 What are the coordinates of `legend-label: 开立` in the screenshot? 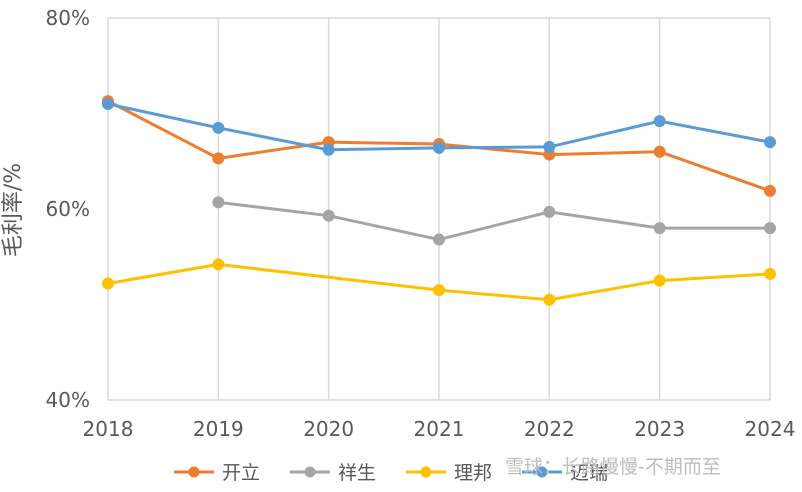 It's located at (241, 473).